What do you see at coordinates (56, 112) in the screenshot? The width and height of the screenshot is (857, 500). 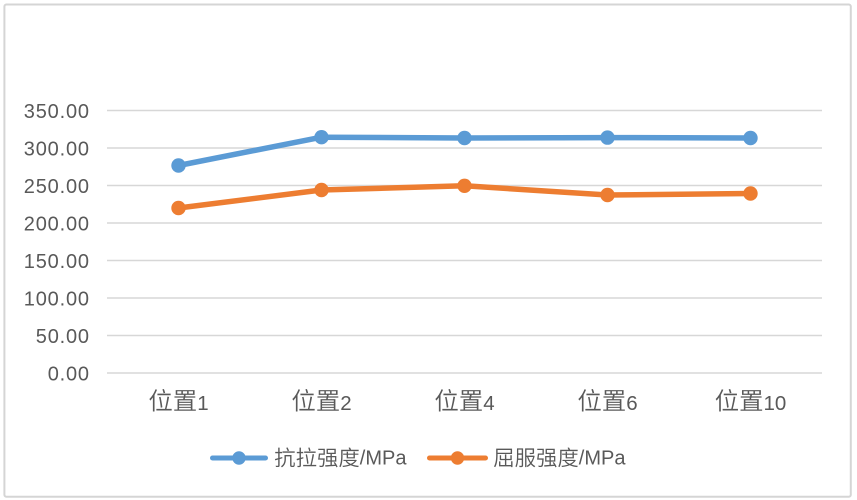 I see `svg-text: 350.00` at bounding box center [56, 112].